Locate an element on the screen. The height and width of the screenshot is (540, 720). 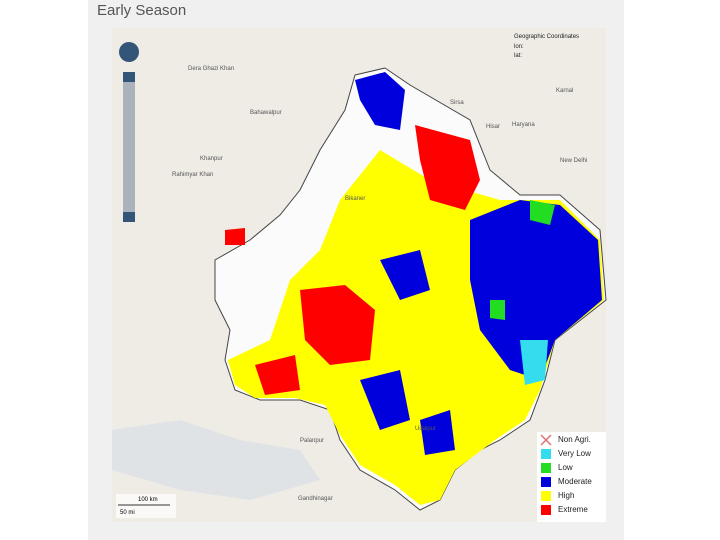
low-zone is located at coordinates (522, 260).